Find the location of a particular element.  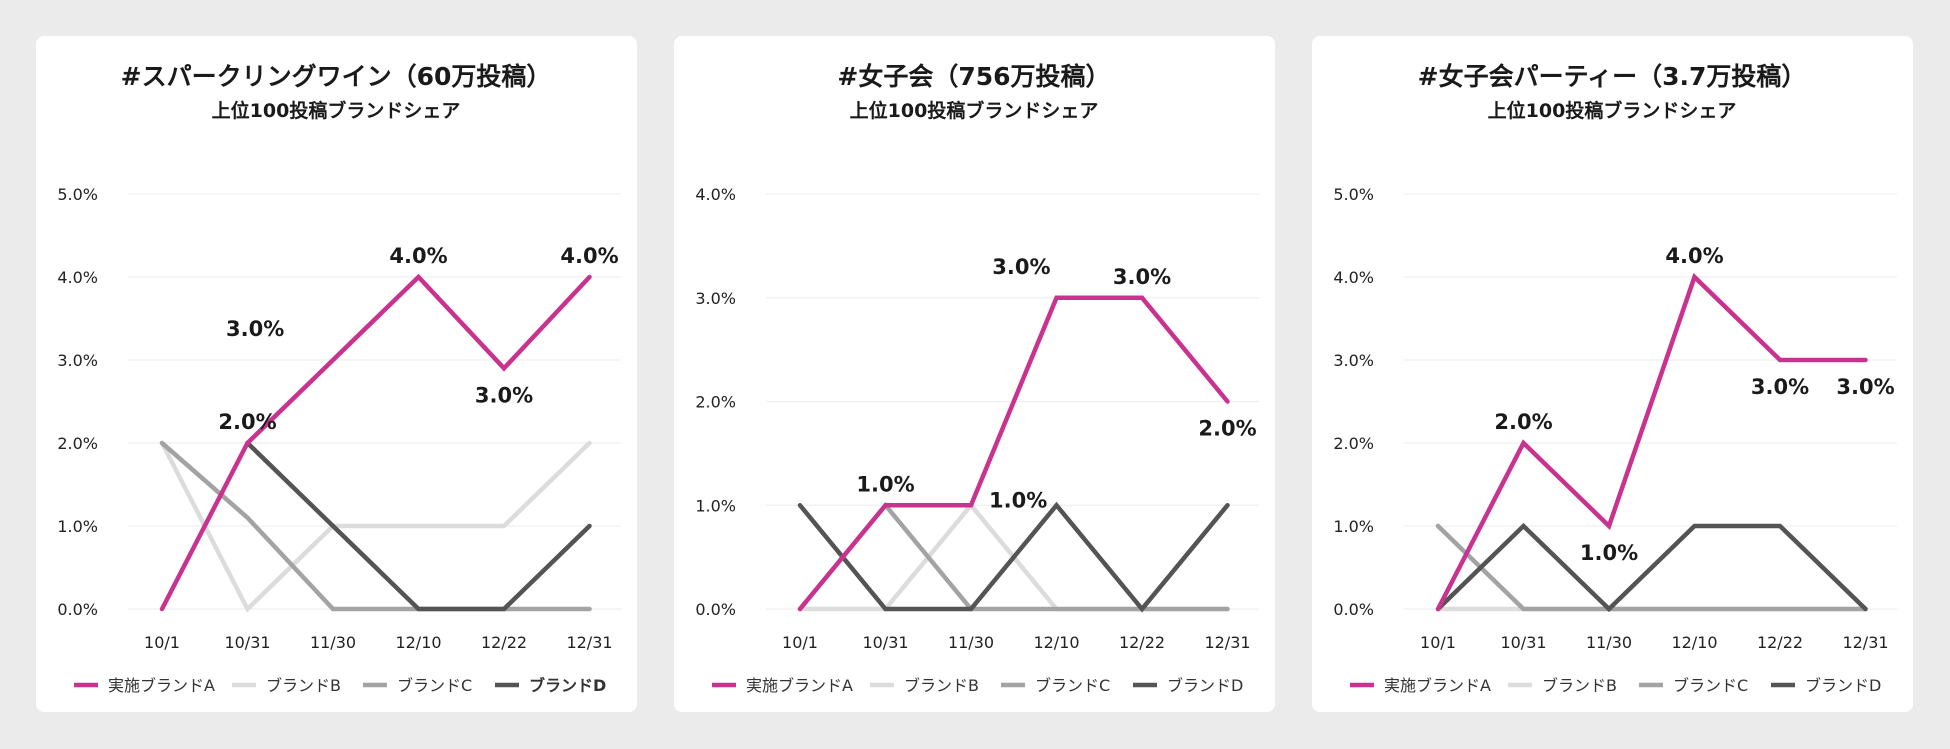

chart-title: #スパークリングワイン（60万投稿） is located at coordinates (336, 76).